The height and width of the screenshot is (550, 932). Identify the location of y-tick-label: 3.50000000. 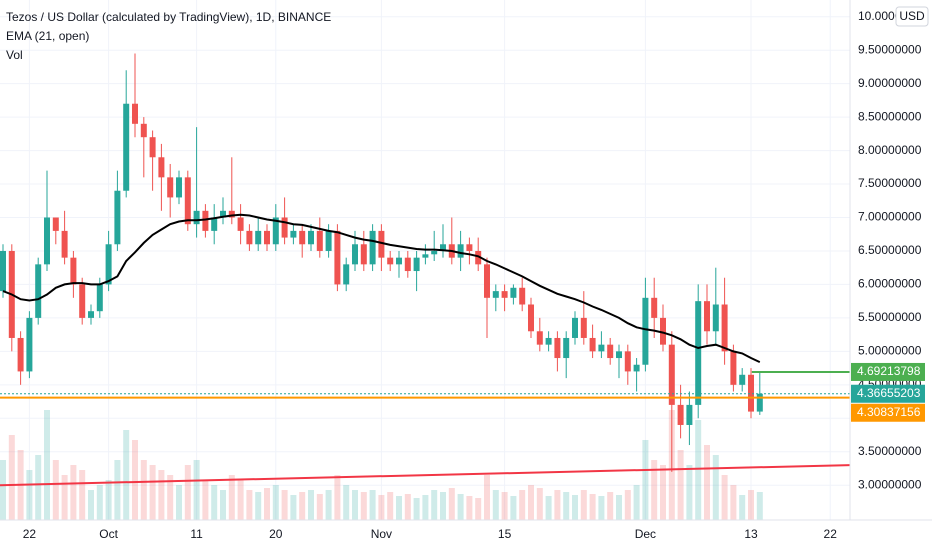
(890, 451).